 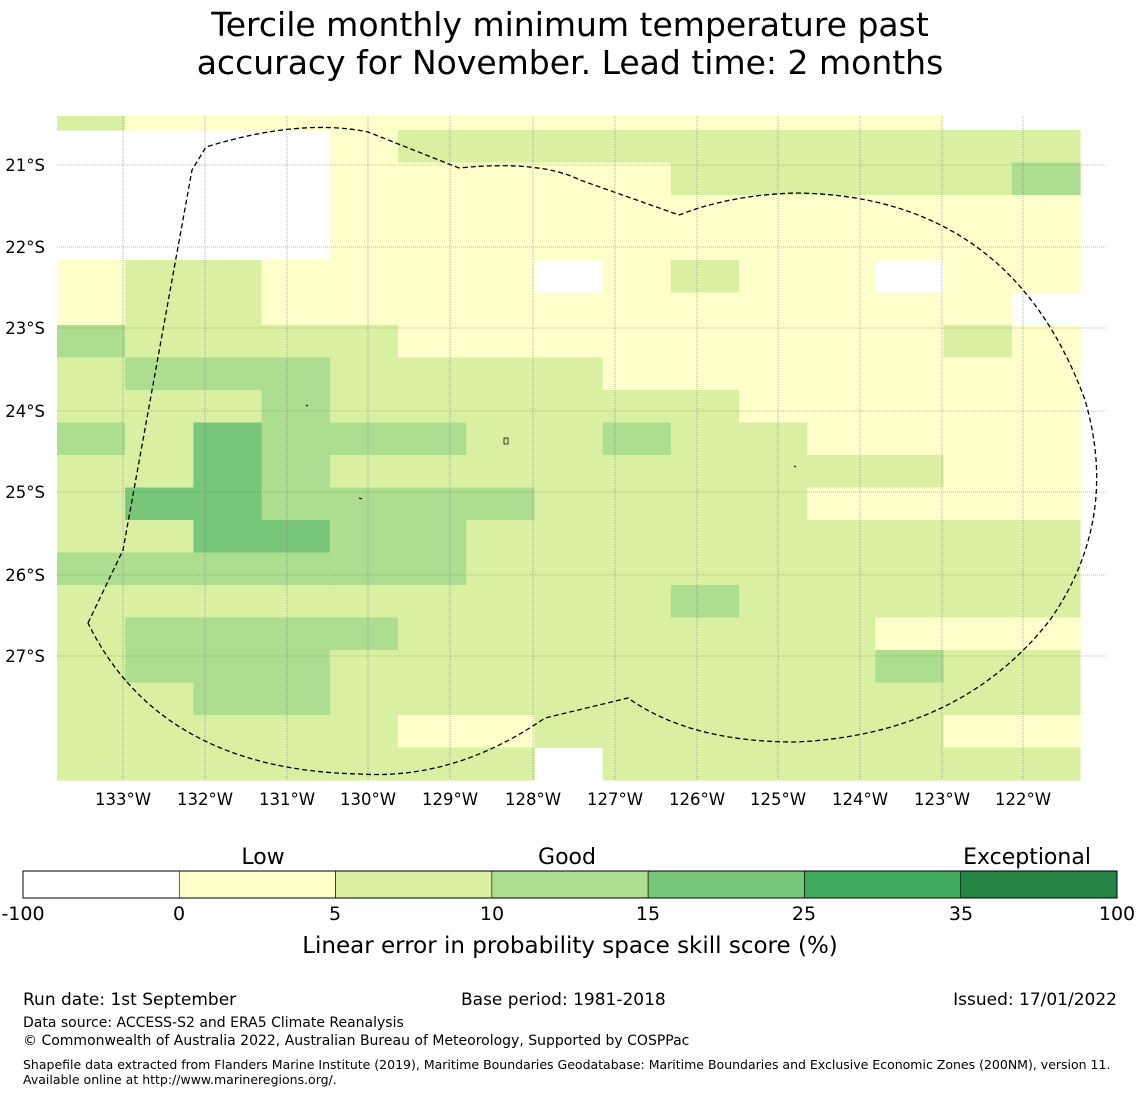 What do you see at coordinates (570, 24) in the screenshot?
I see `title-line-1: Tercile monthly minimum temperature past` at bounding box center [570, 24].